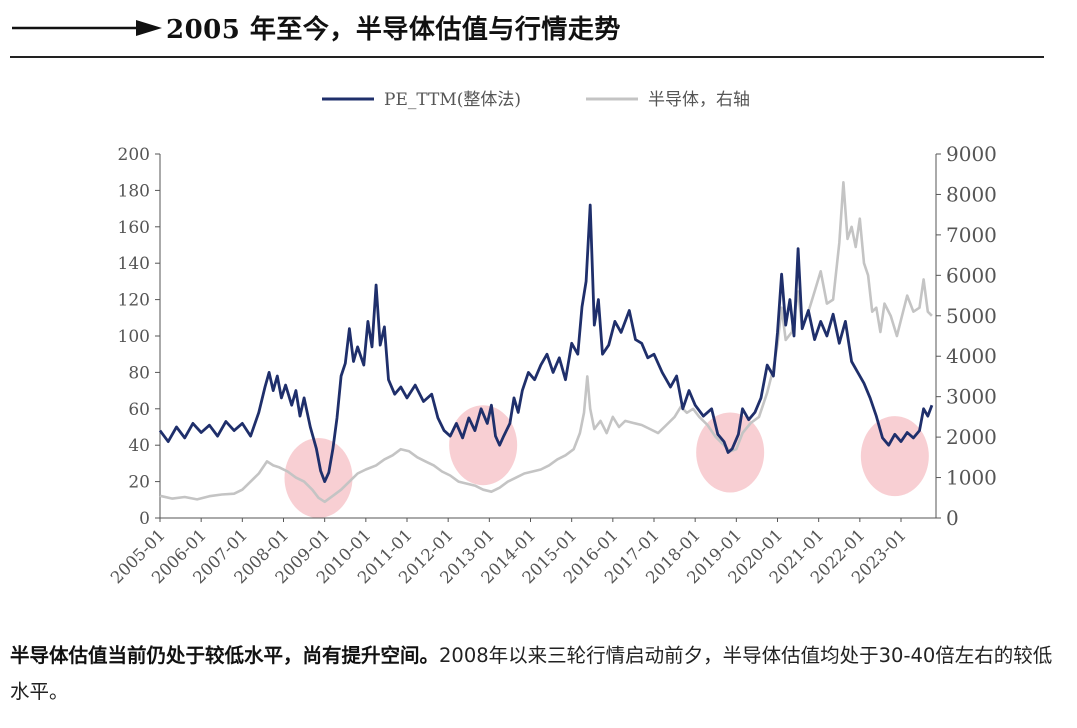 The image size is (1077, 728). What do you see at coordinates (139, 373) in the screenshot?
I see `y-left-tick-label: 80` at bounding box center [139, 373].